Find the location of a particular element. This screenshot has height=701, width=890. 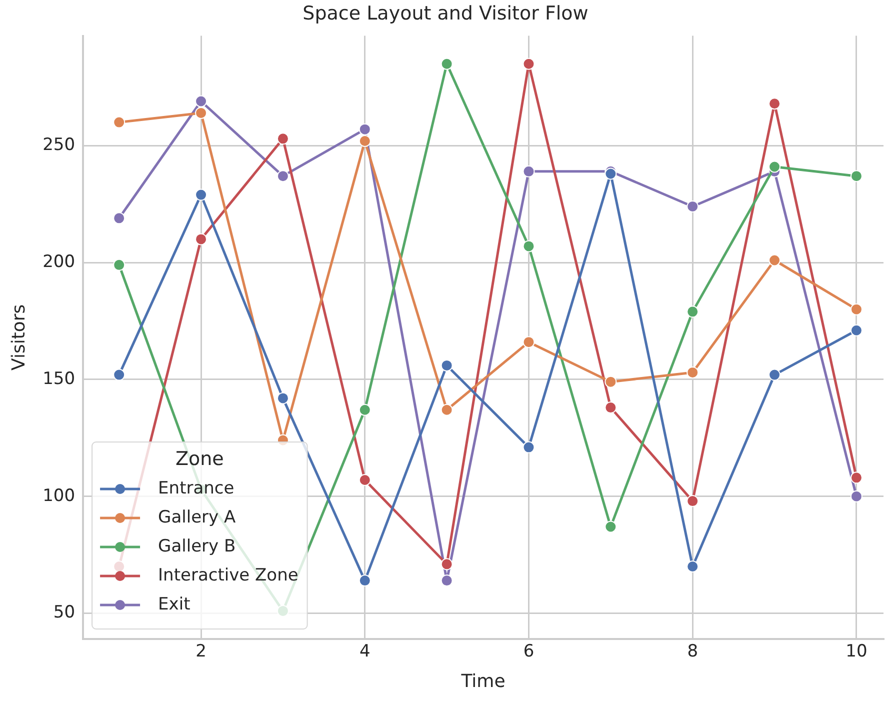

x-tick-label: 4 is located at coordinates (364, 652).